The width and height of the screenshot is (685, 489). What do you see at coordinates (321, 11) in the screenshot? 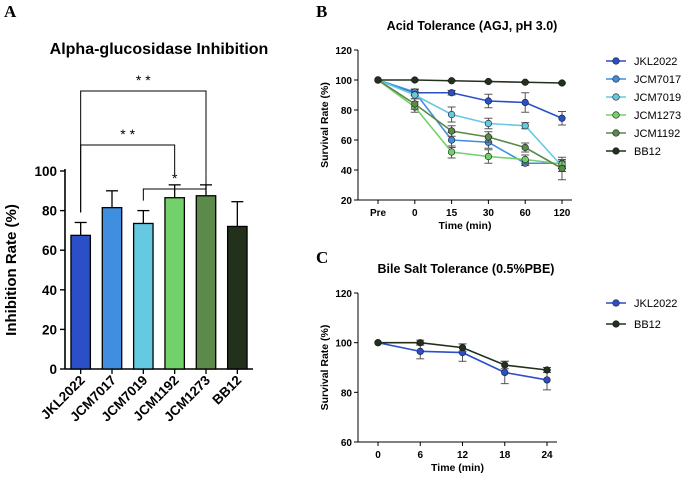
I see `panel-letter-b: B` at bounding box center [321, 11].